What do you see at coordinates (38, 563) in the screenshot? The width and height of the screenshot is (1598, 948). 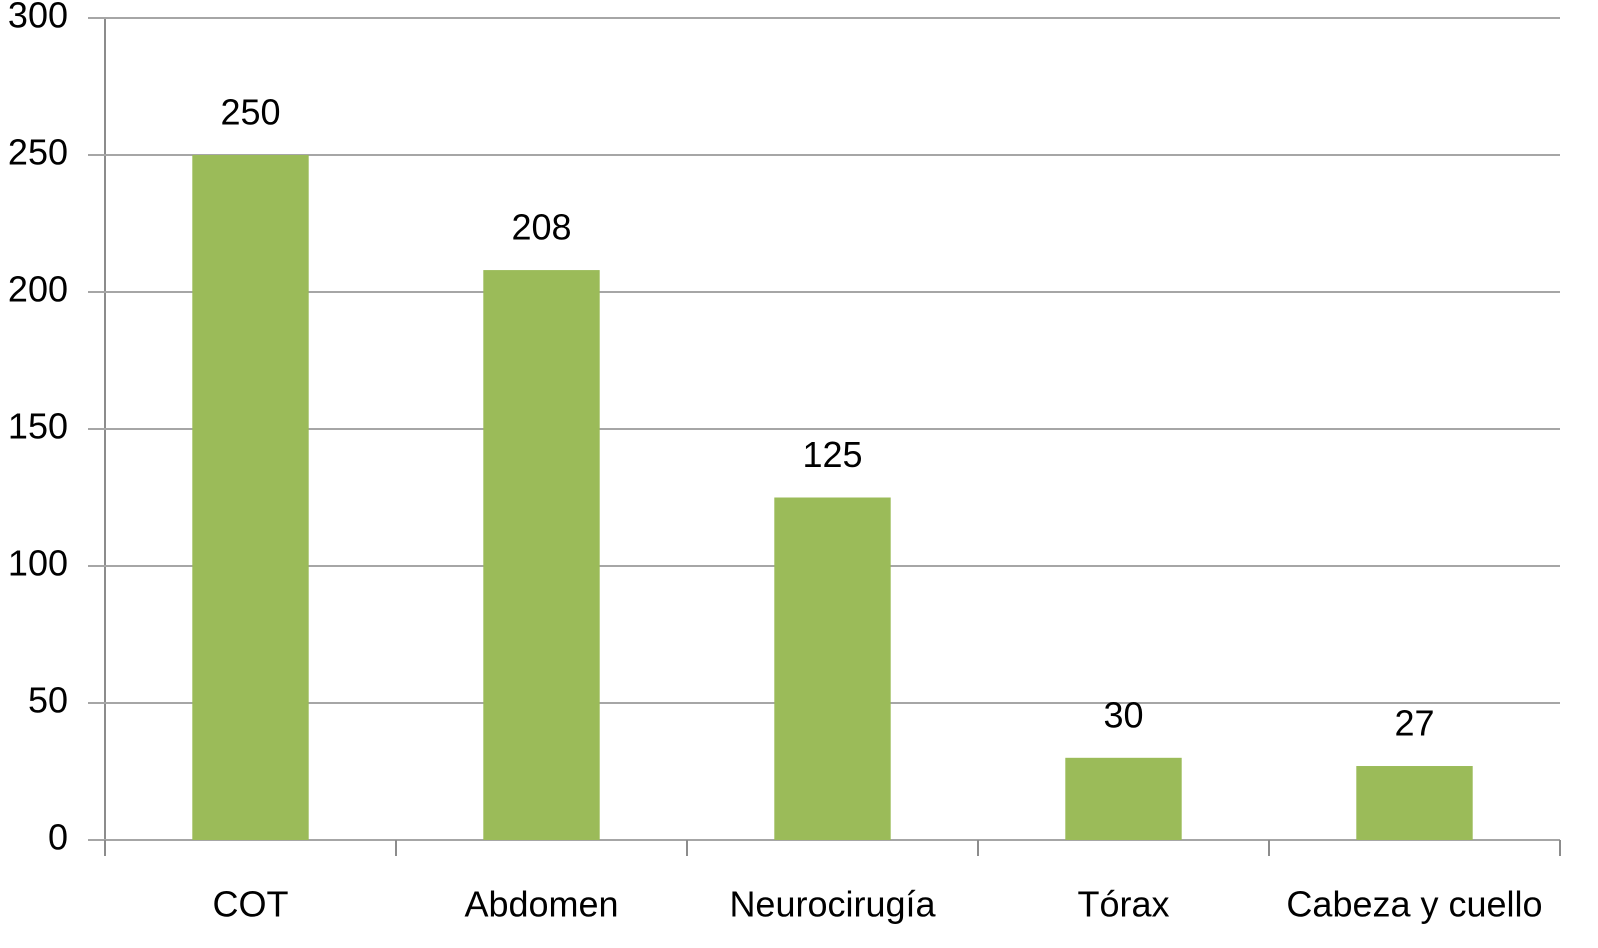 I see `y-tick-label: 100` at bounding box center [38, 563].